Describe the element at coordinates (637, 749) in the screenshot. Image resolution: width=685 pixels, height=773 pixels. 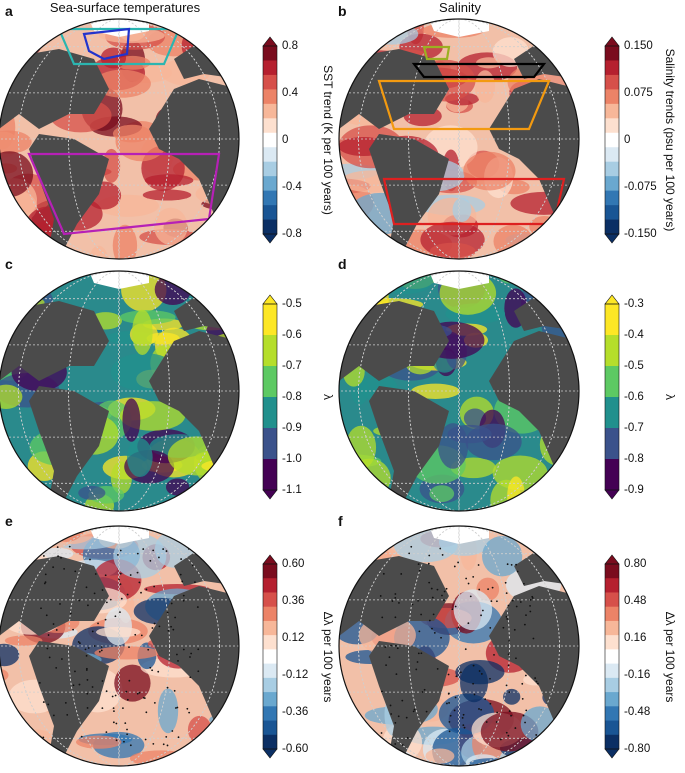
I see `colorbar-tick-label: -0.80` at that location.